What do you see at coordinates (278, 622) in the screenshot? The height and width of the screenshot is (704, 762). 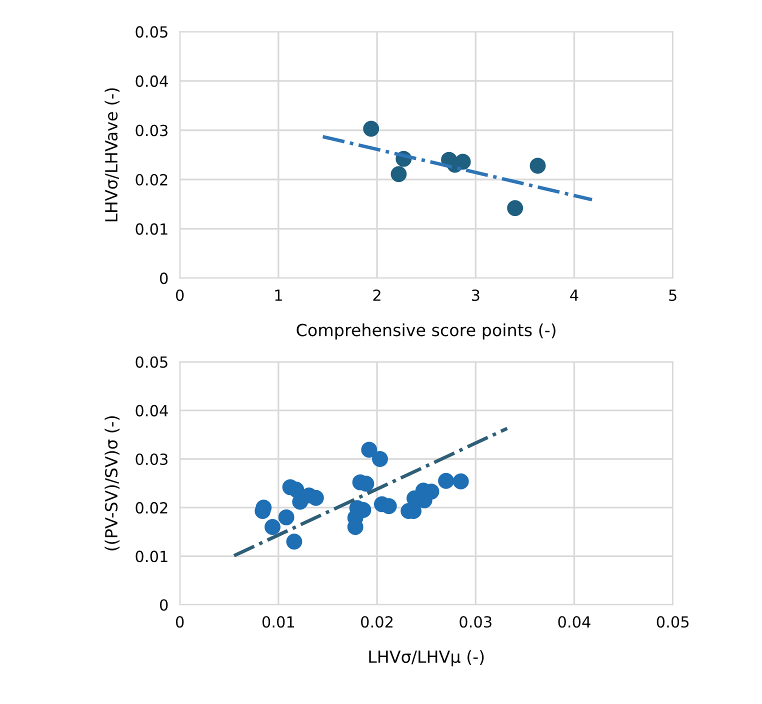 I see `x-tick-label: 0.01` at bounding box center [278, 622].